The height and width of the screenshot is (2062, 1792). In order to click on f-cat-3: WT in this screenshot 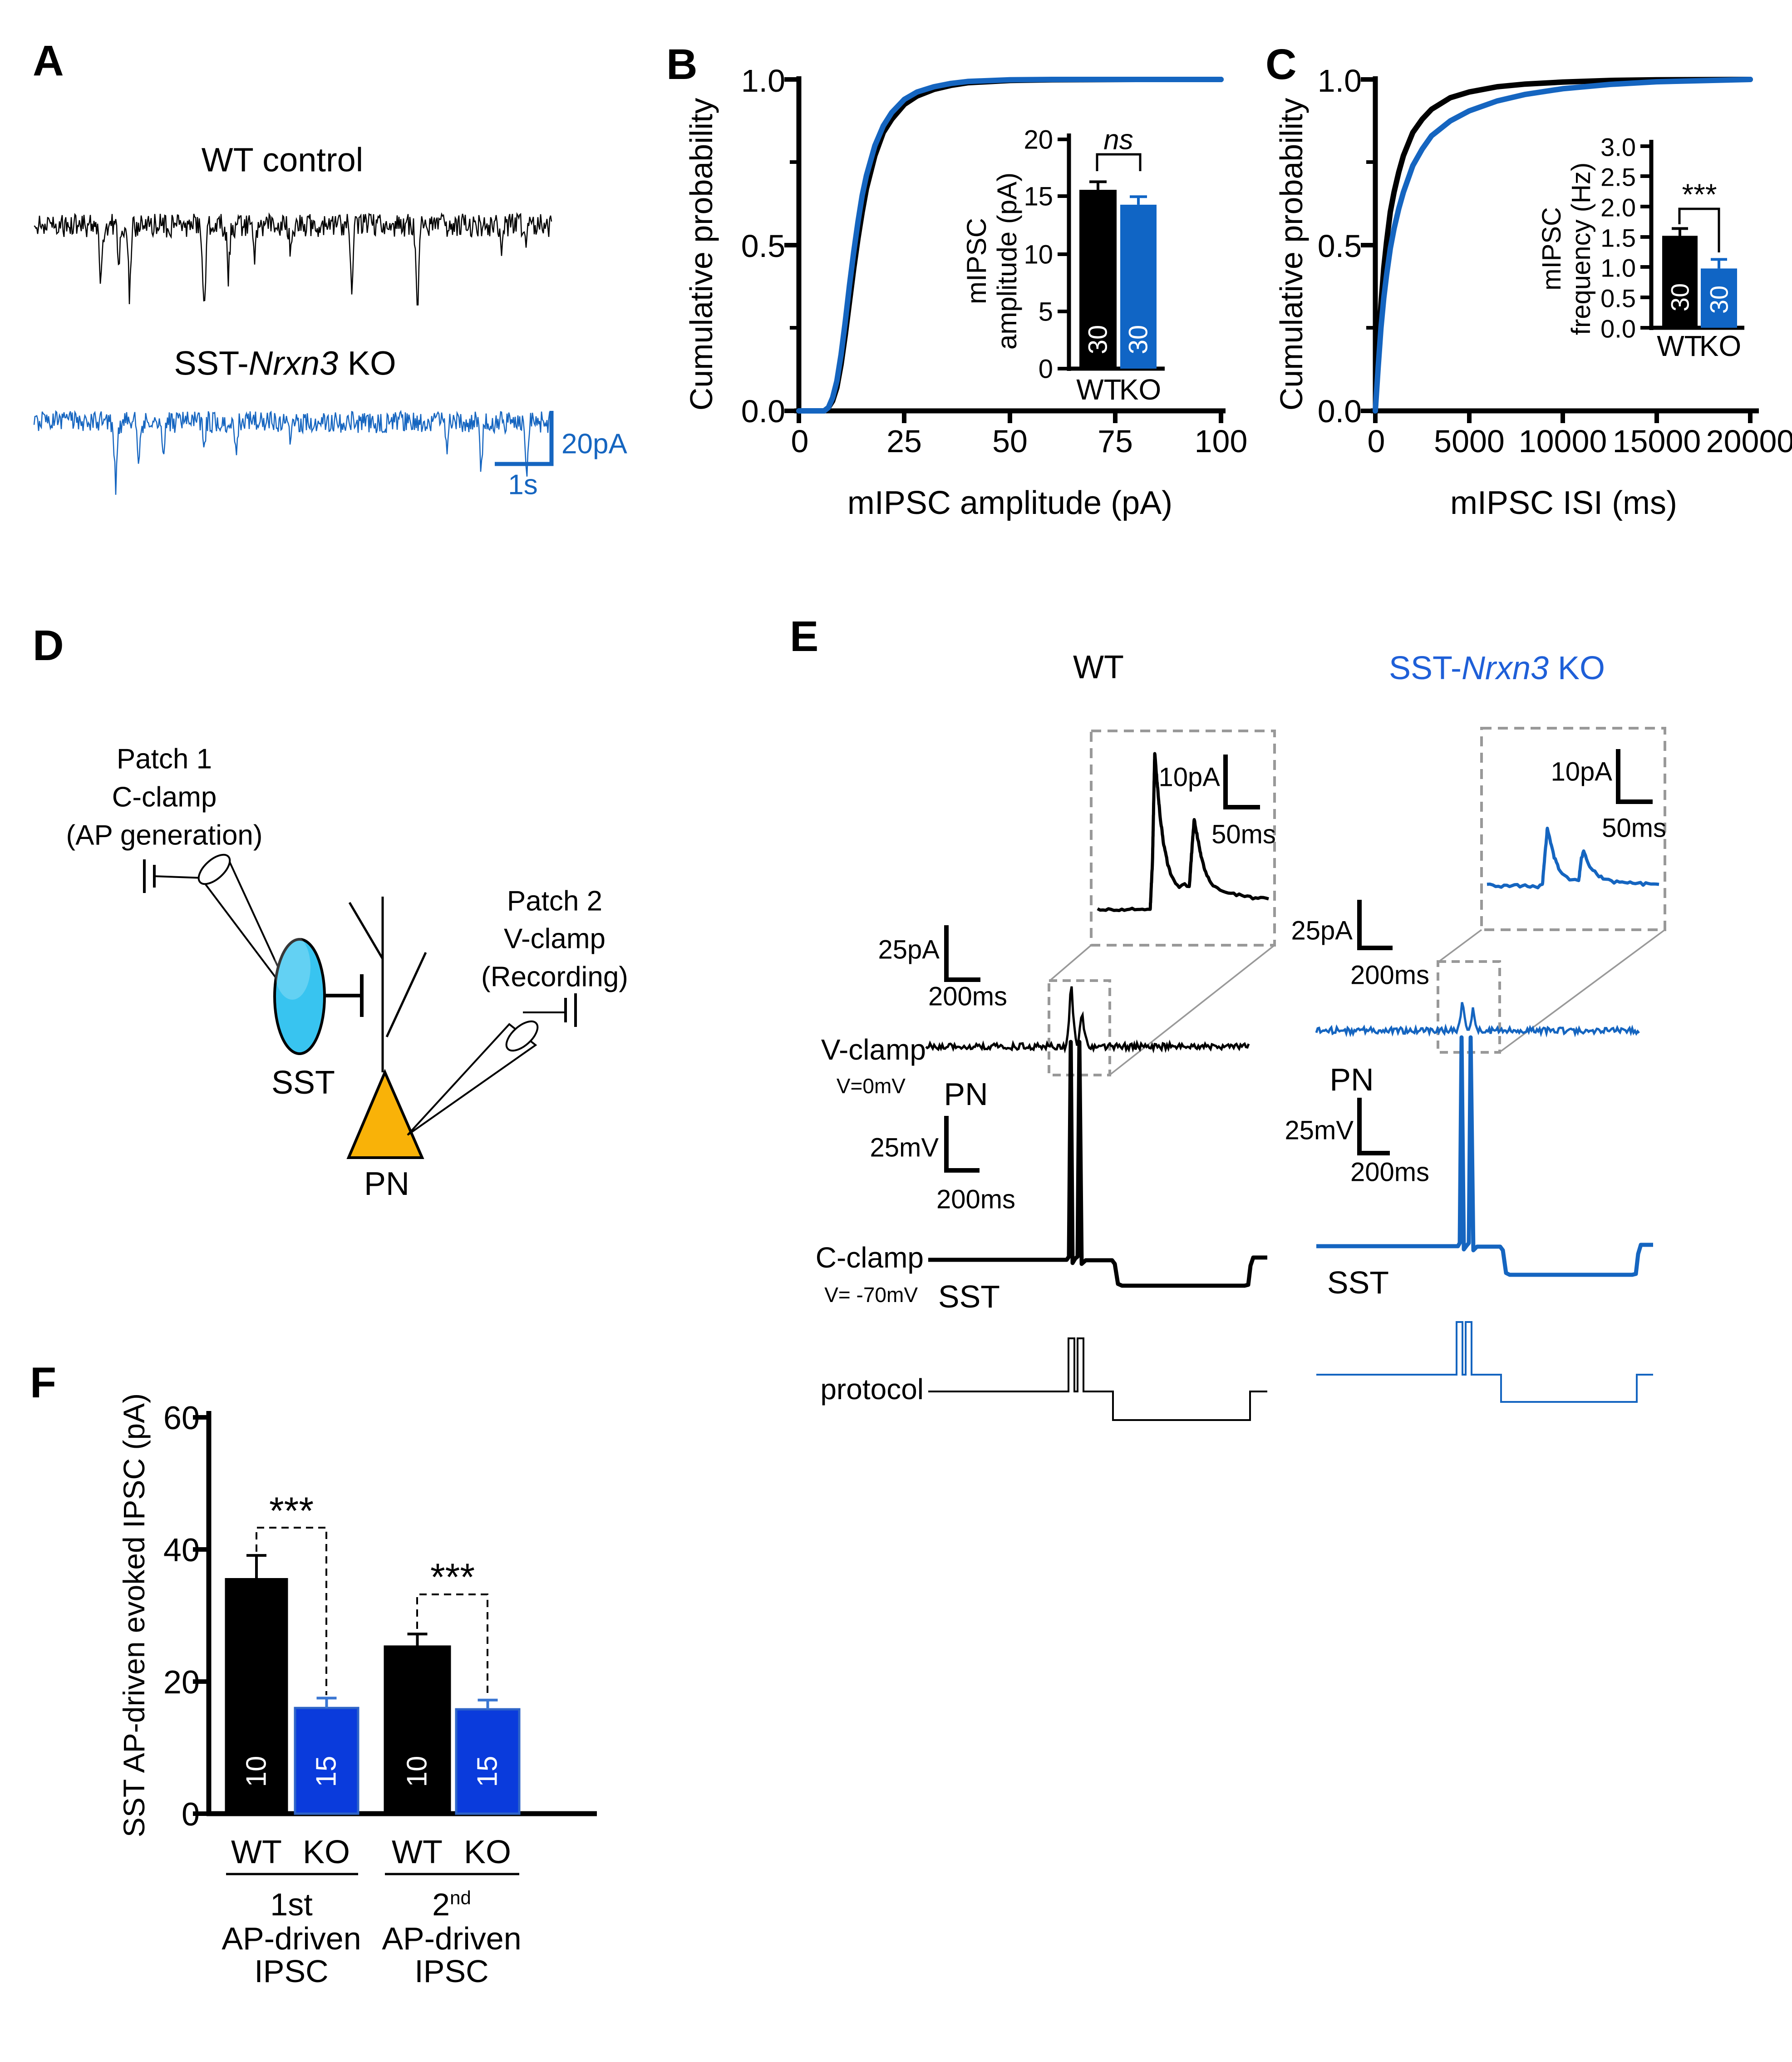, I will do `click(417, 1852)`.